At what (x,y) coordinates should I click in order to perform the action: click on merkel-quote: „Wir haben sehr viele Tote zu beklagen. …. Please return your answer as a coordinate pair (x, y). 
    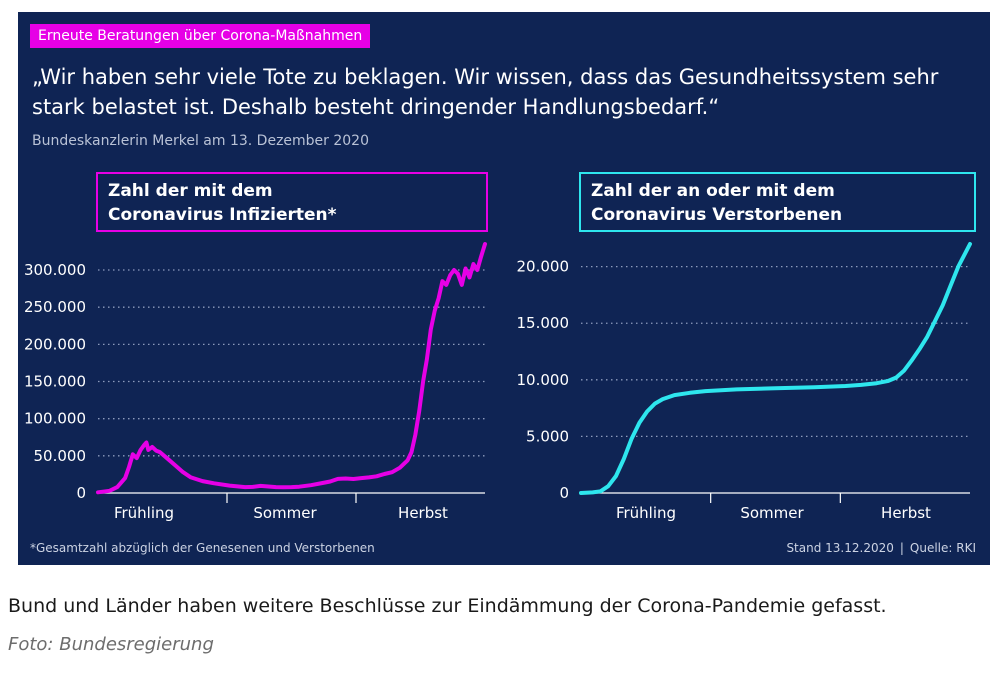
    Looking at the image, I should click on (485, 92).